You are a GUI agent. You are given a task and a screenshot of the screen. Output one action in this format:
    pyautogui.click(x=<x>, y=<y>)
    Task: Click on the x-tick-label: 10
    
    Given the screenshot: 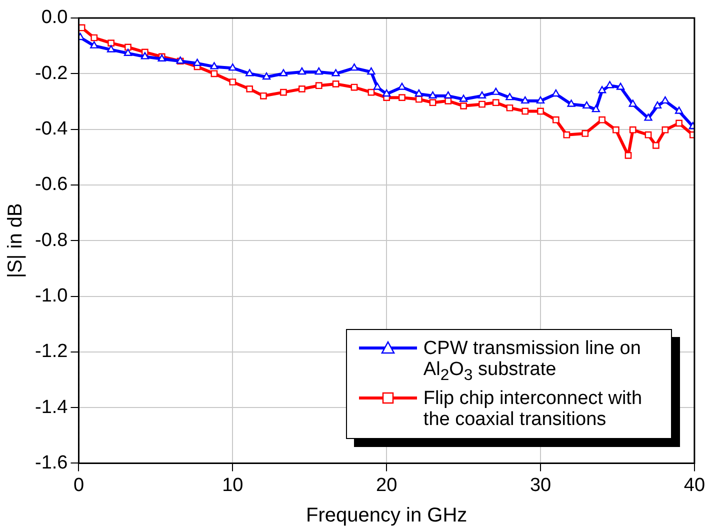 What is the action you would take?
    pyautogui.click(x=233, y=485)
    